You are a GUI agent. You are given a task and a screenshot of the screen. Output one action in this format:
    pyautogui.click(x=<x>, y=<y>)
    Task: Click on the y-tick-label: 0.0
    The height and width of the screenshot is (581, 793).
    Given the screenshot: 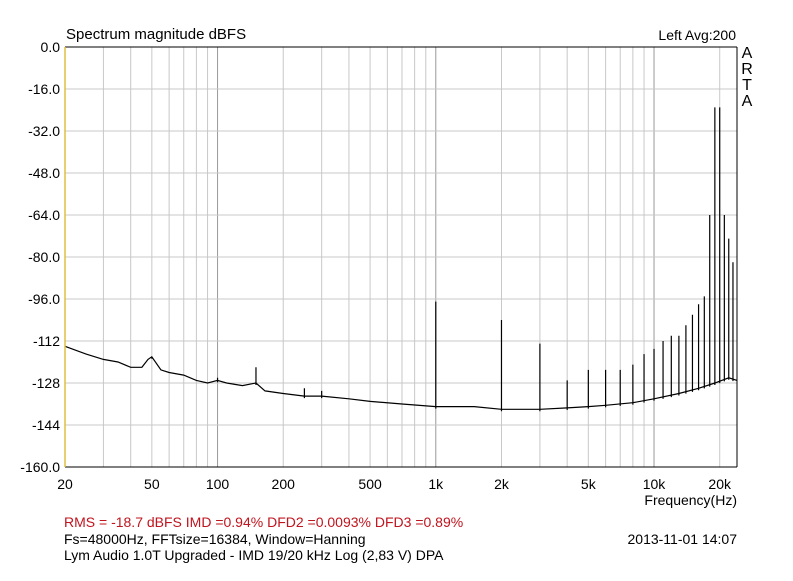 What is the action you would take?
    pyautogui.click(x=51, y=47)
    